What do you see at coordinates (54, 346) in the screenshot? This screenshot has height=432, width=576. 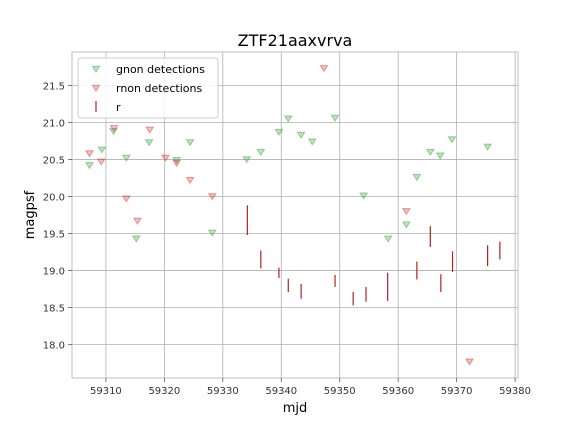 I see `y-tick-label: 18.0` at bounding box center [54, 346].